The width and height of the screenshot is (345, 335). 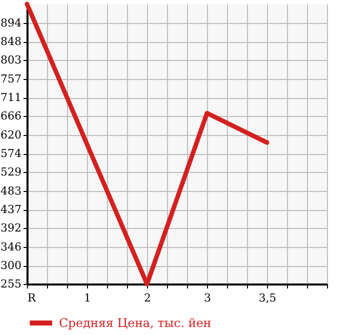 What do you see at coordinates (11, 284) in the screenshot?
I see `y-tick-label: 255` at bounding box center [11, 284].